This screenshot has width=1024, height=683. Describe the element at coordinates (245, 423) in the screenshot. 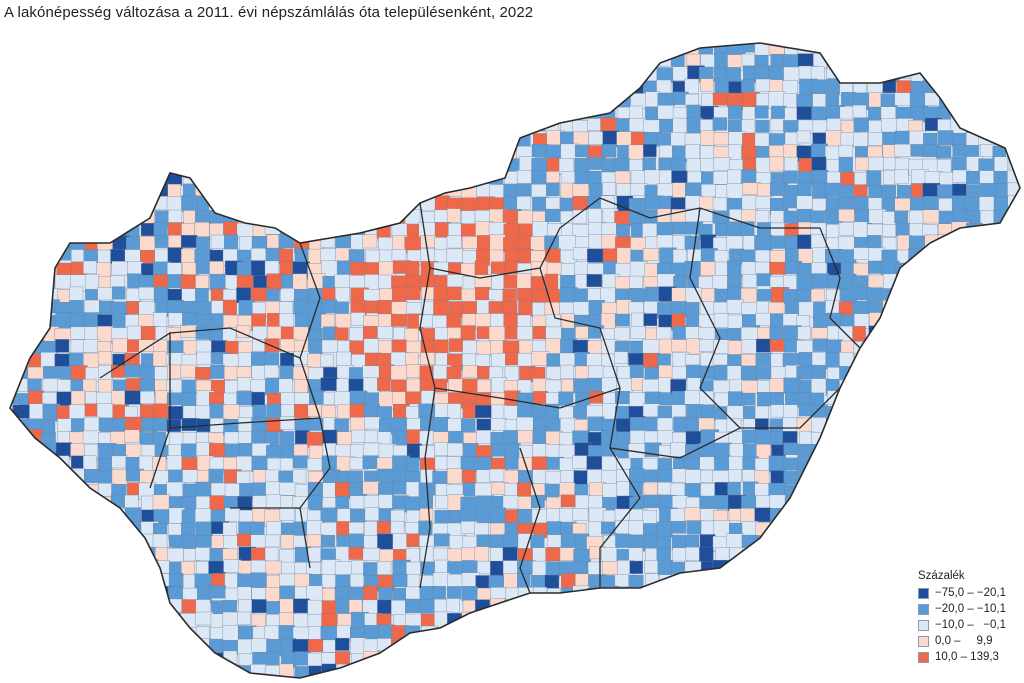

I see `county-border` at that location.